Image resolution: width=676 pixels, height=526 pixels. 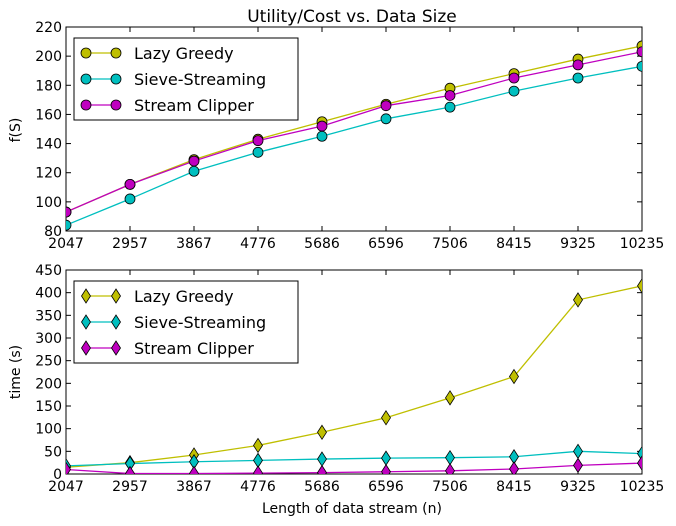 What do you see at coordinates (48, 316) in the screenshot?
I see `y-tick-label: 350` at bounding box center [48, 316].